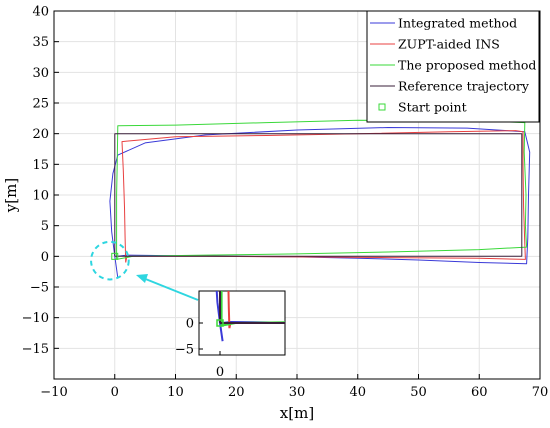 The image size is (550, 428). What do you see at coordinates (45, 257) in the screenshot?
I see `y-tick-label: 0` at bounding box center [45, 257].